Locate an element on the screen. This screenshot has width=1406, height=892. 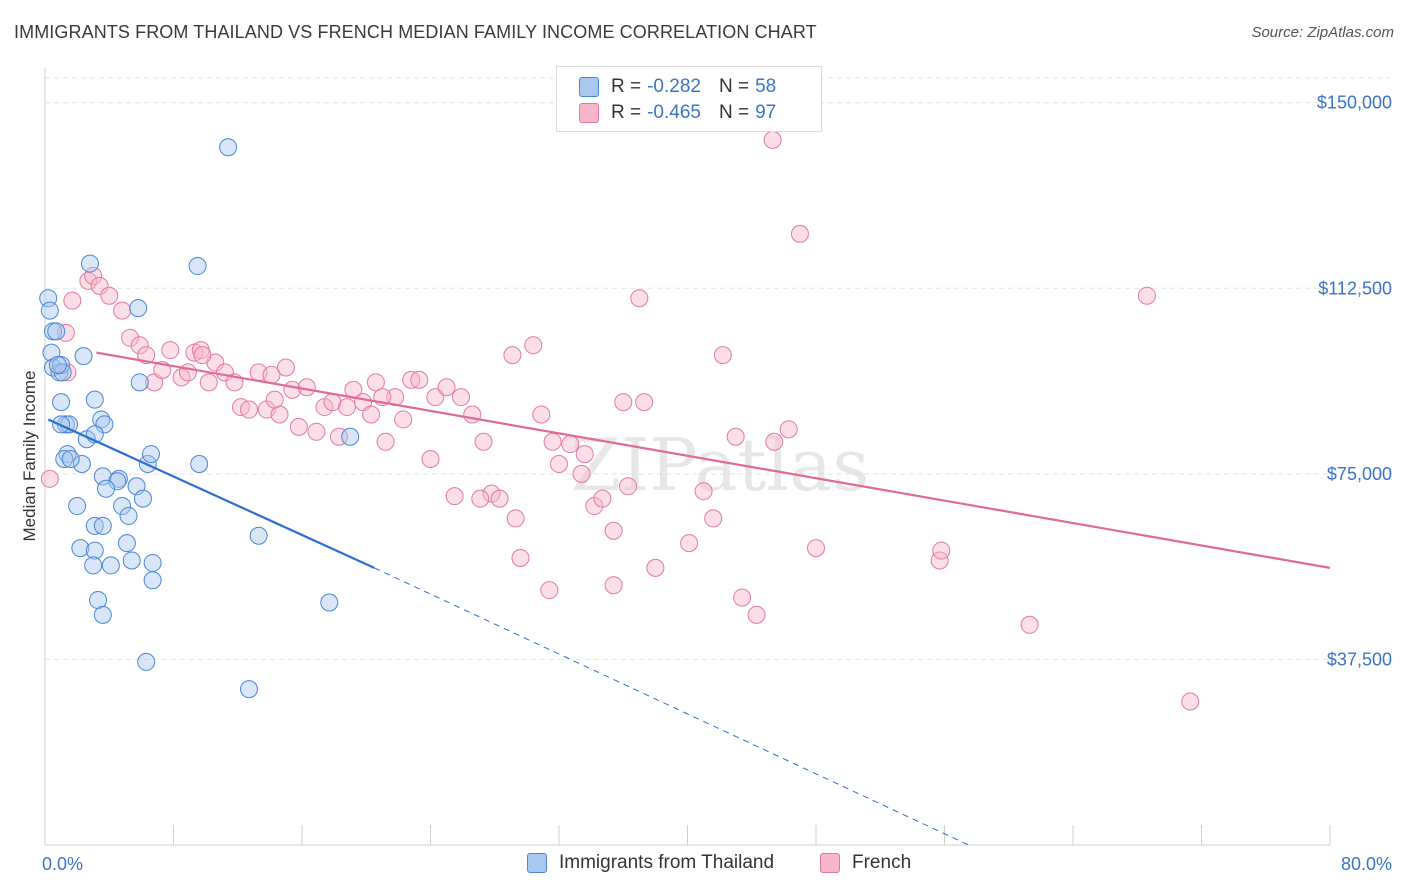
thailand-swatch is located at coordinates (589, 87).